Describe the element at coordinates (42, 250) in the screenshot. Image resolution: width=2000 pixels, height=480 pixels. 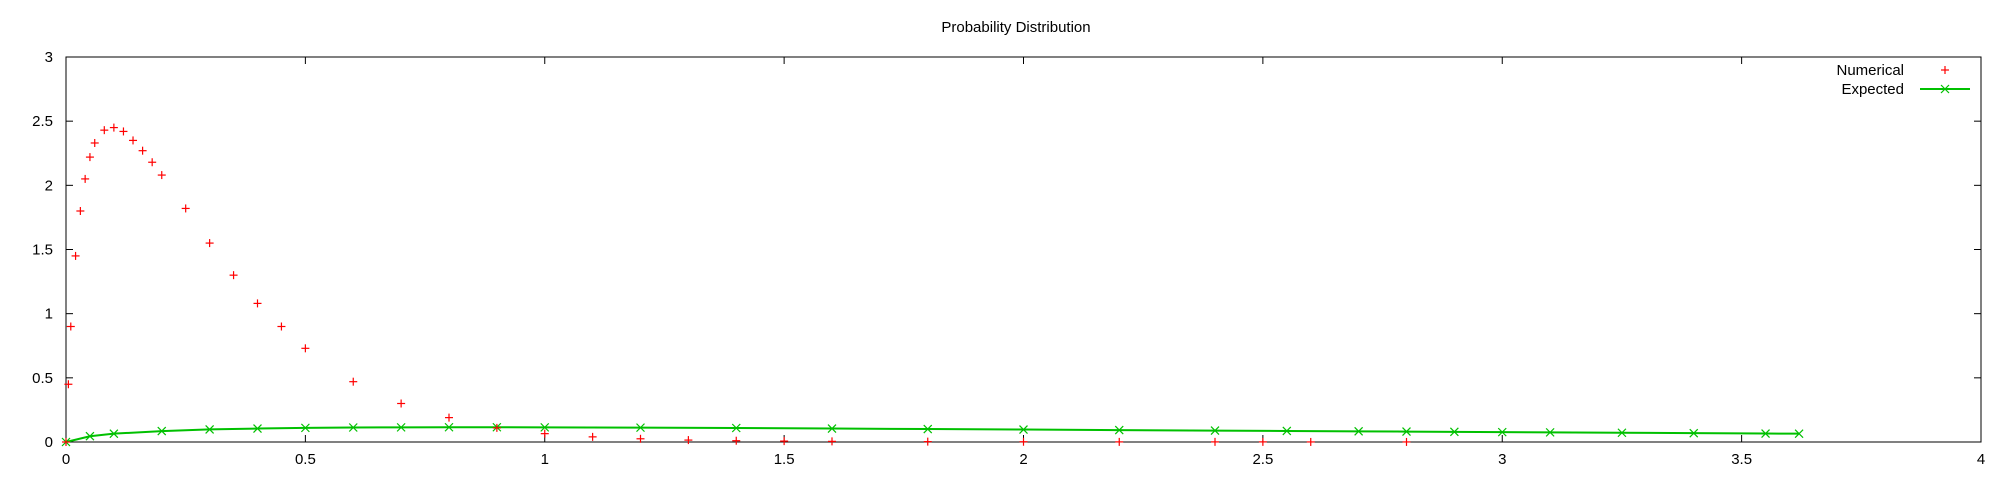
I see `y-tick-label: 1.5` at that location.